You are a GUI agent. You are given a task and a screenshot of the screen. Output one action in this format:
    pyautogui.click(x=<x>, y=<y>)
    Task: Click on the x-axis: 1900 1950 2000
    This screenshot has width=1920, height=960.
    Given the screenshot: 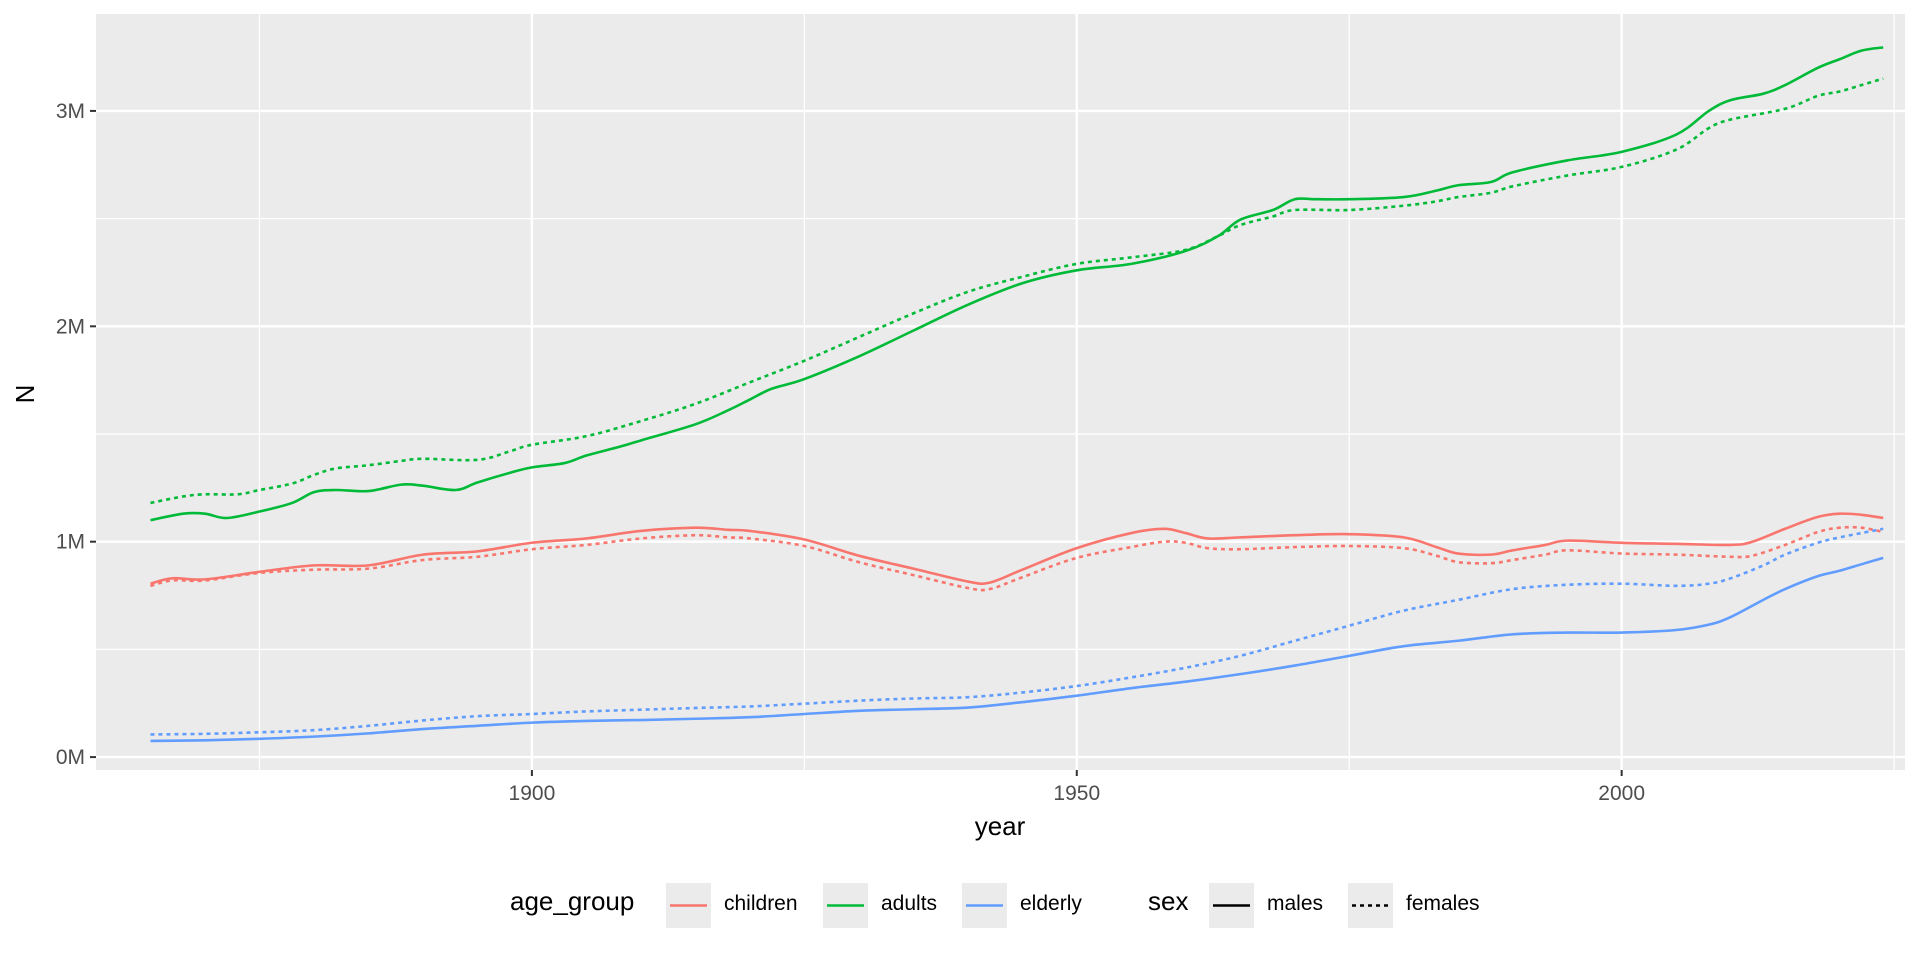 What is the action you would take?
    pyautogui.click(x=1077, y=787)
    